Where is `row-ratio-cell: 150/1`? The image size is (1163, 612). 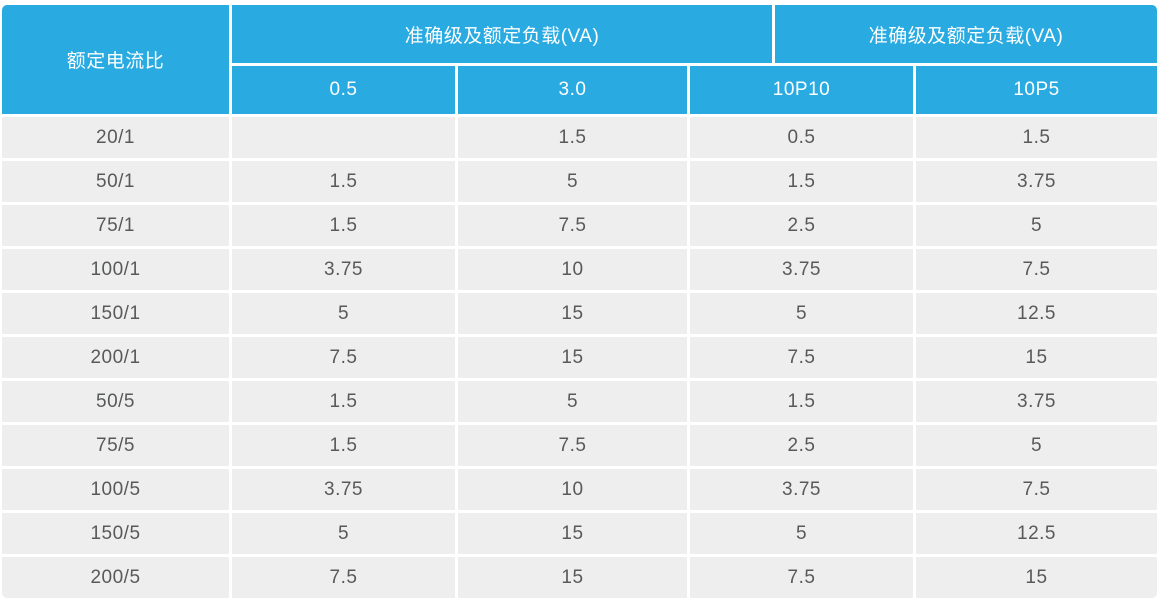 row-ratio-cell: 150/1 is located at coordinates (115, 313).